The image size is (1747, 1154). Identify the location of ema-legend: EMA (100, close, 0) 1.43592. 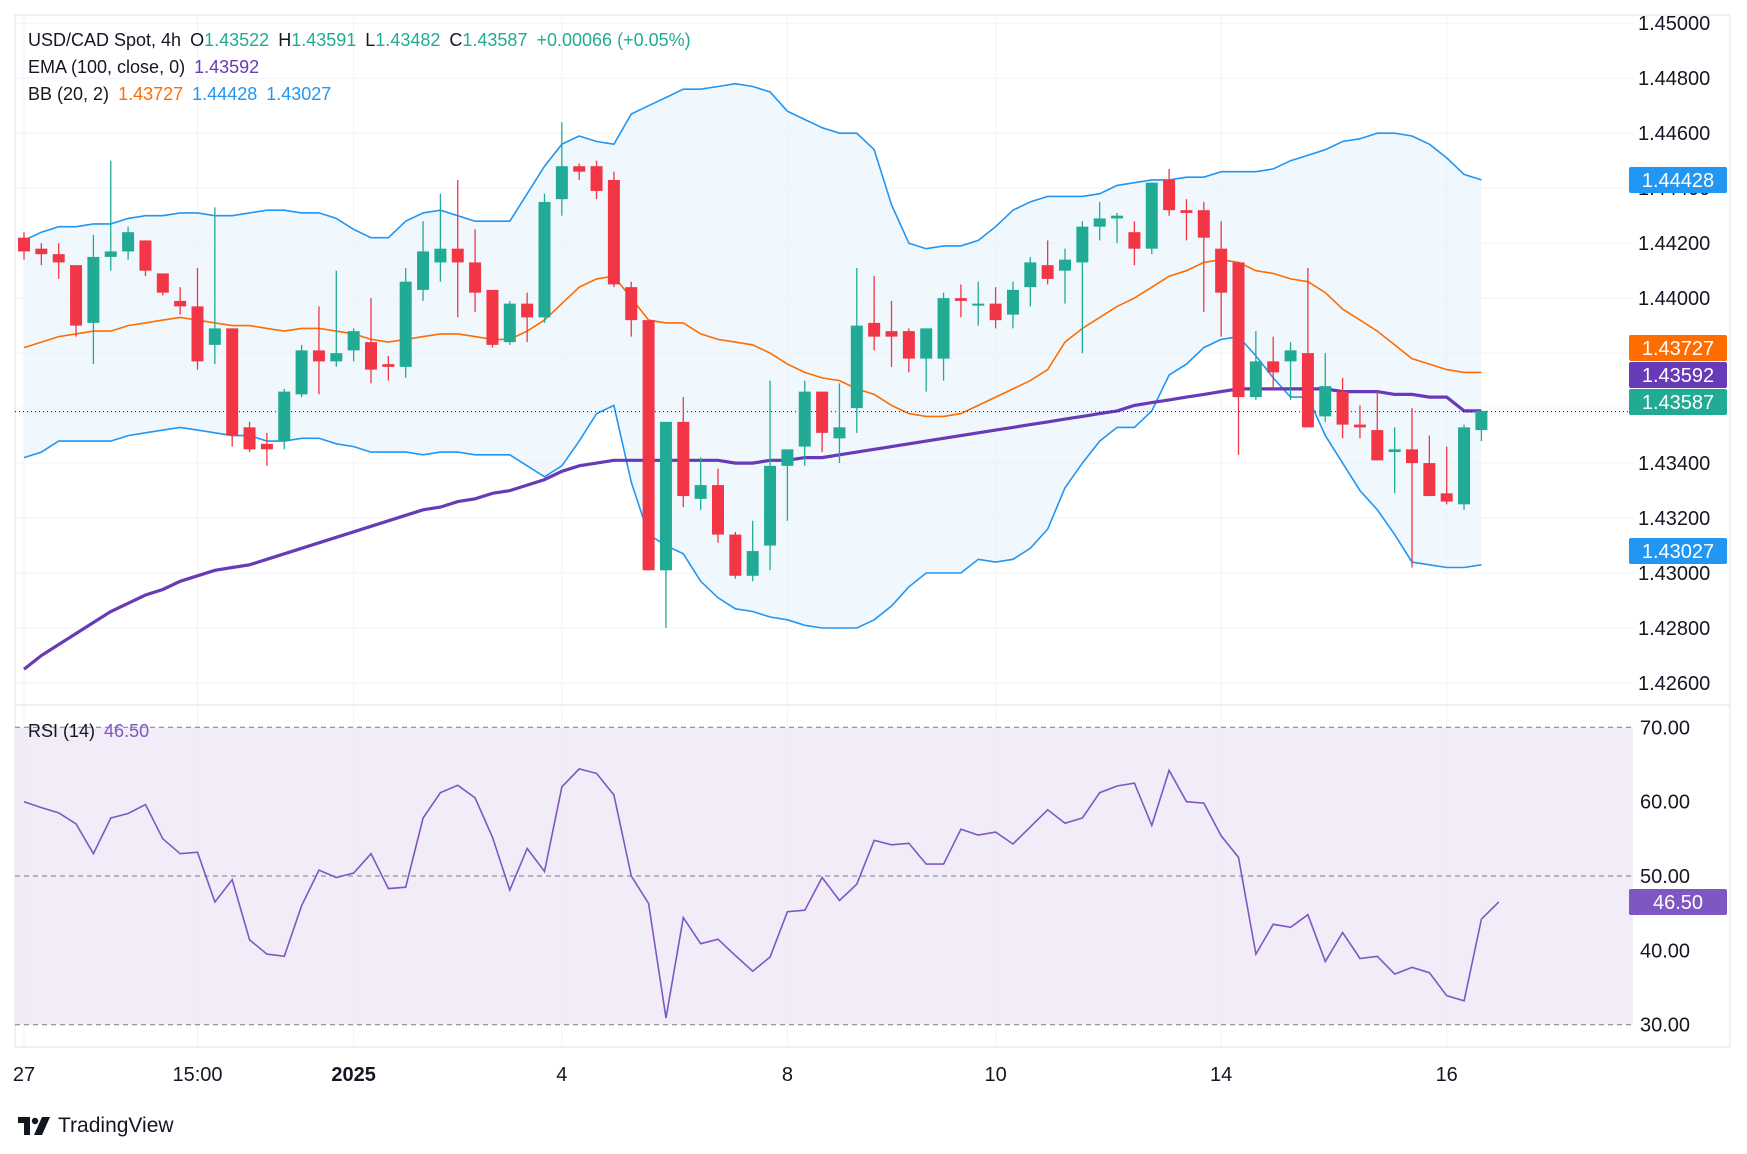
(145, 67).